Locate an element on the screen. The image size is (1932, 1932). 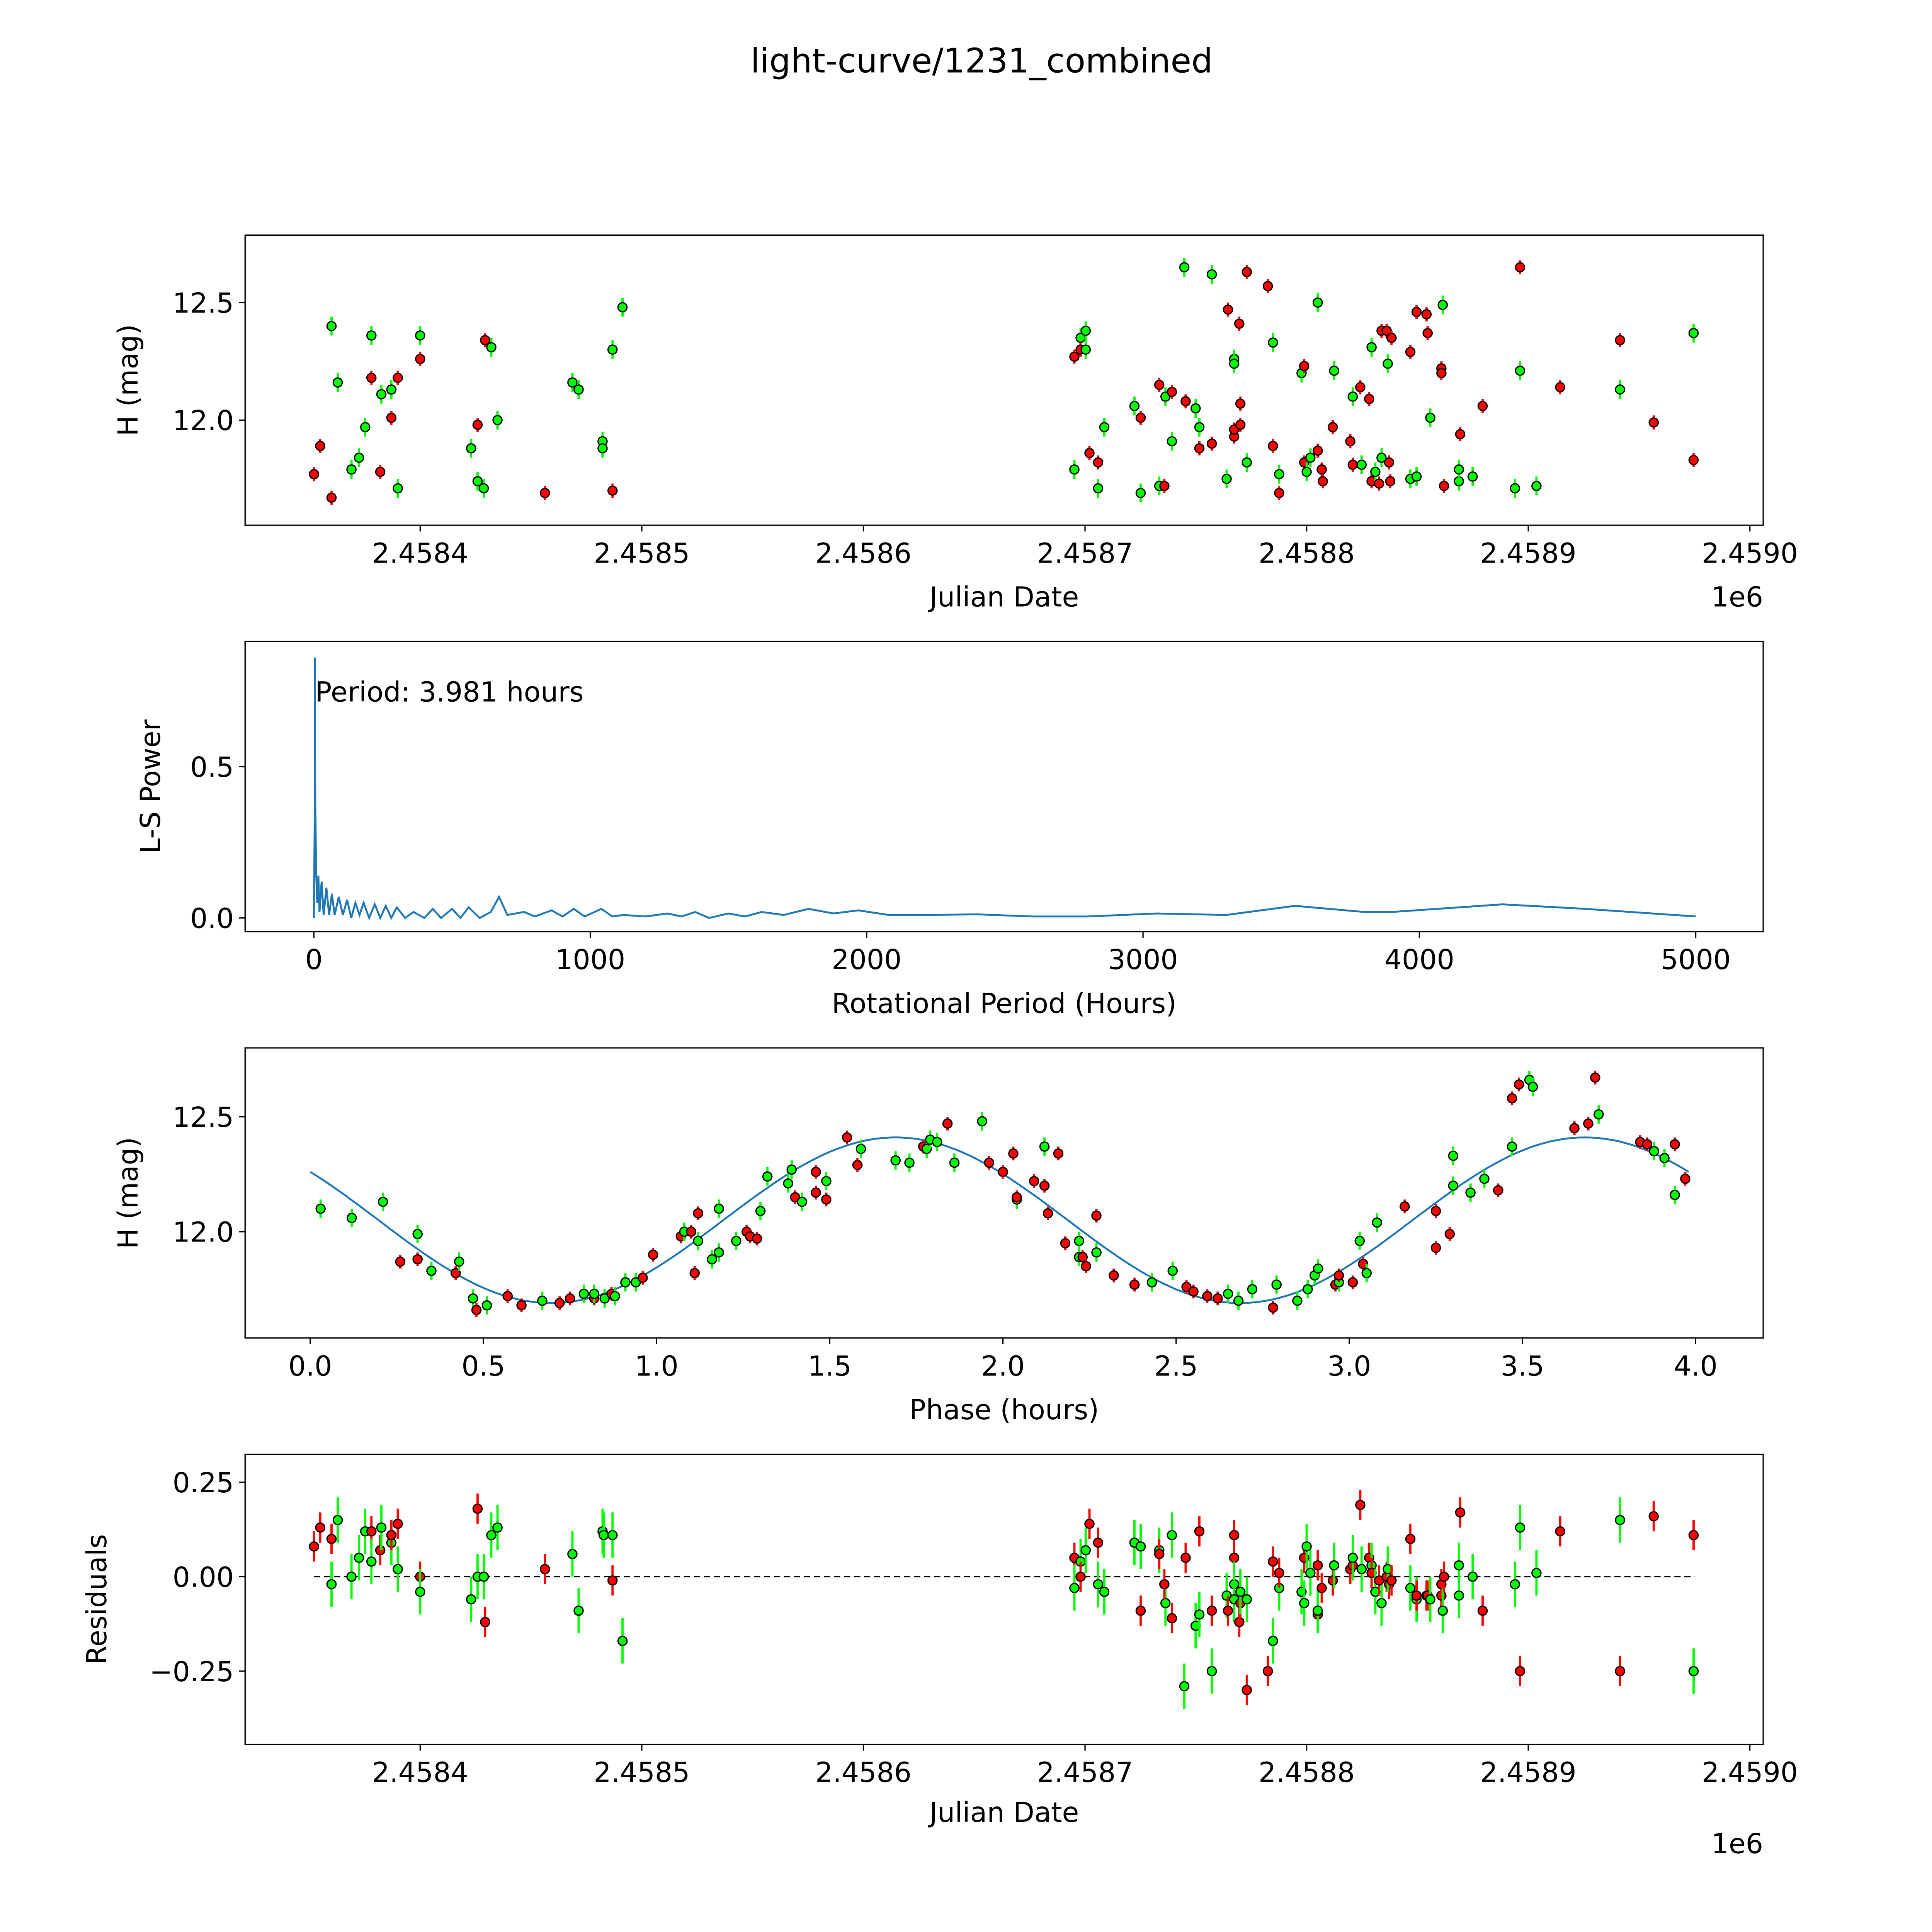
x-tick-label: 2.4588 is located at coordinates (1307, 1773).